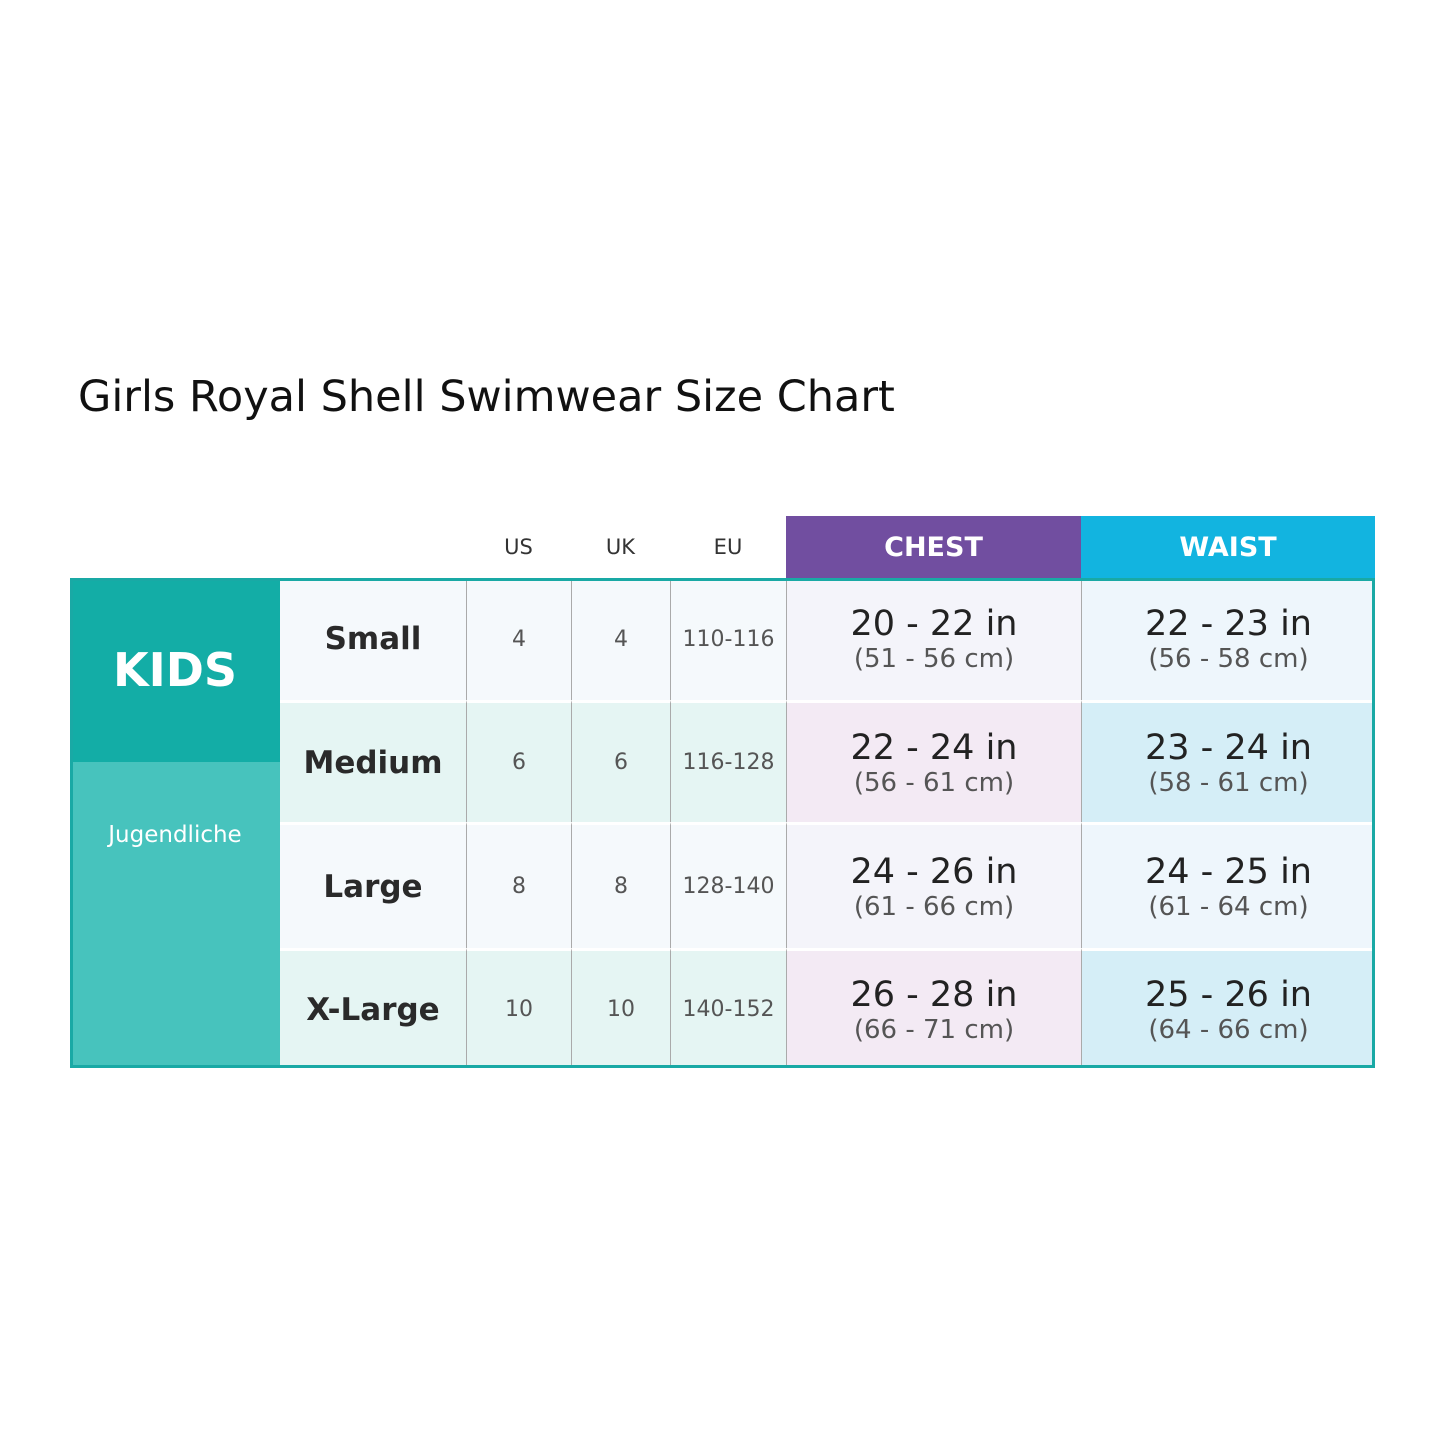 The height and width of the screenshot is (1445, 1445). I want to click on measure-cm: (56 - 61 cm), so click(934, 782).